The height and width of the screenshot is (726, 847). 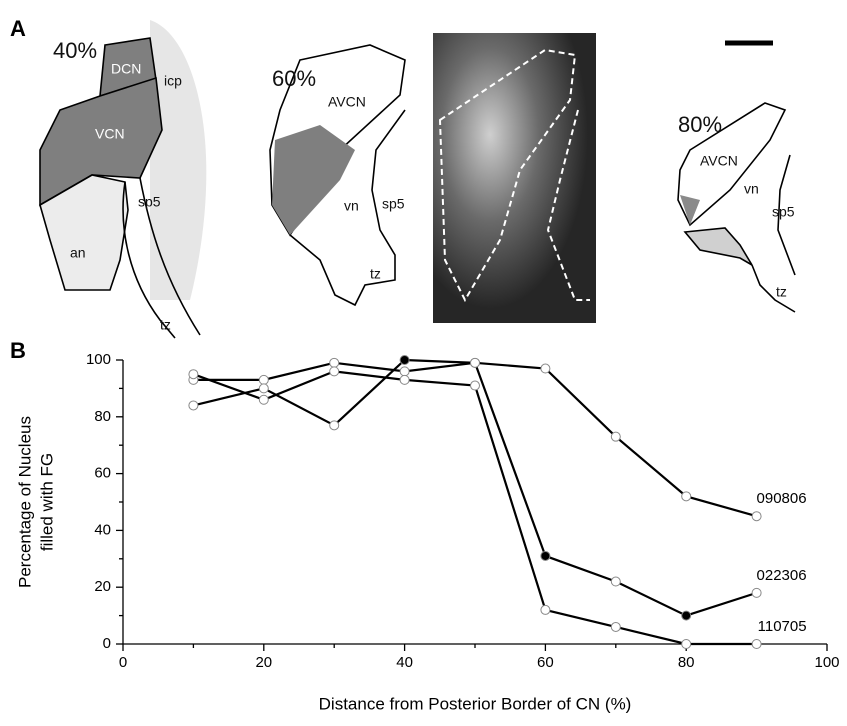 What do you see at coordinates (782, 575) in the screenshot?
I see `series-label: 022306` at bounding box center [782, 575].